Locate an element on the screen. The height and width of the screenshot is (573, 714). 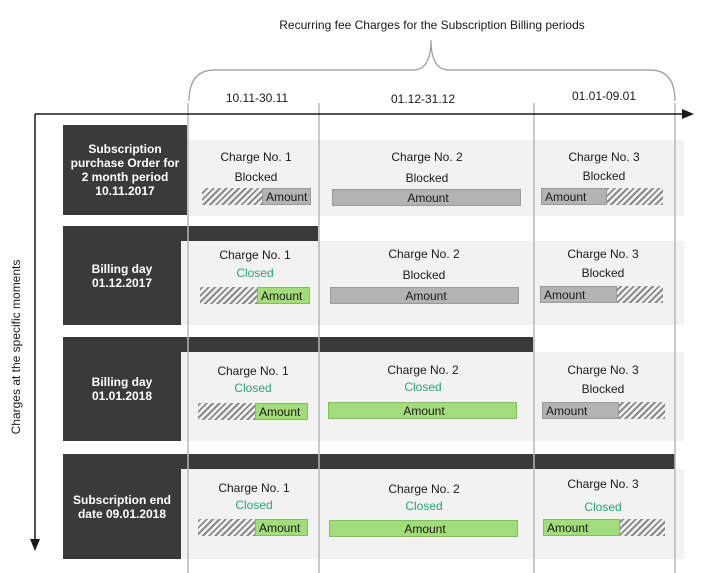
row-label-4: Subscription end date 09.01.2018 is located at coordinates (122, 506).